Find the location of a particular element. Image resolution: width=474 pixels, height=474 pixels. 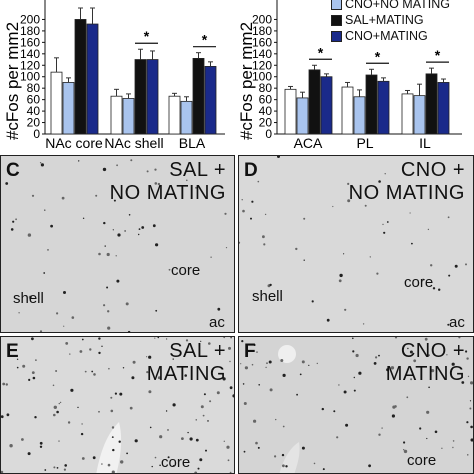

y-tick-label: 0 is located at coordinates (268, 134).